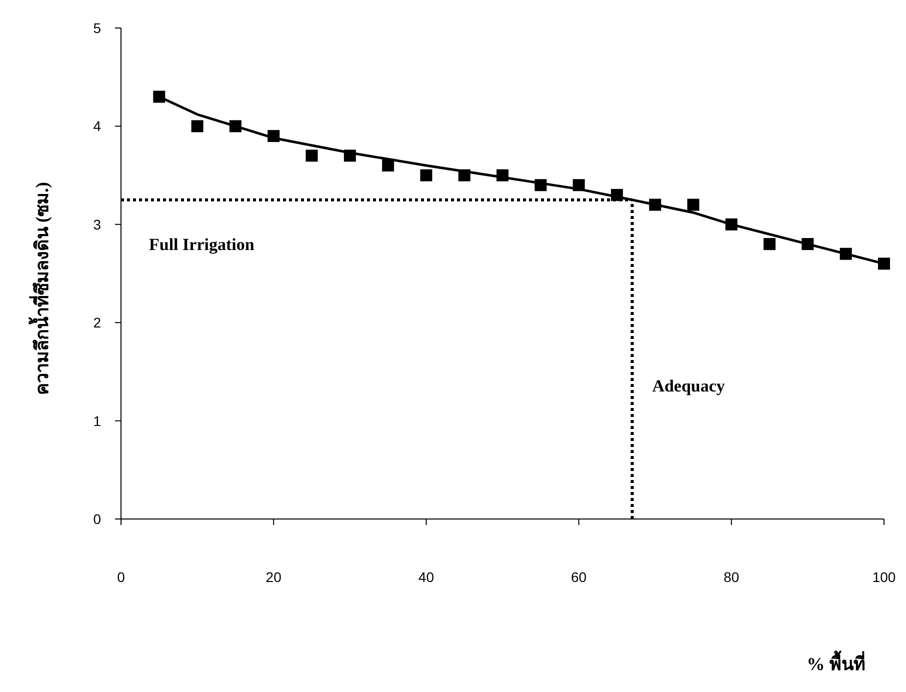 This screenshot has width=906, height=692. Describe the element at coordinates (274, 577) in the screenshot. I see `x-tick-label: 20` at that location.